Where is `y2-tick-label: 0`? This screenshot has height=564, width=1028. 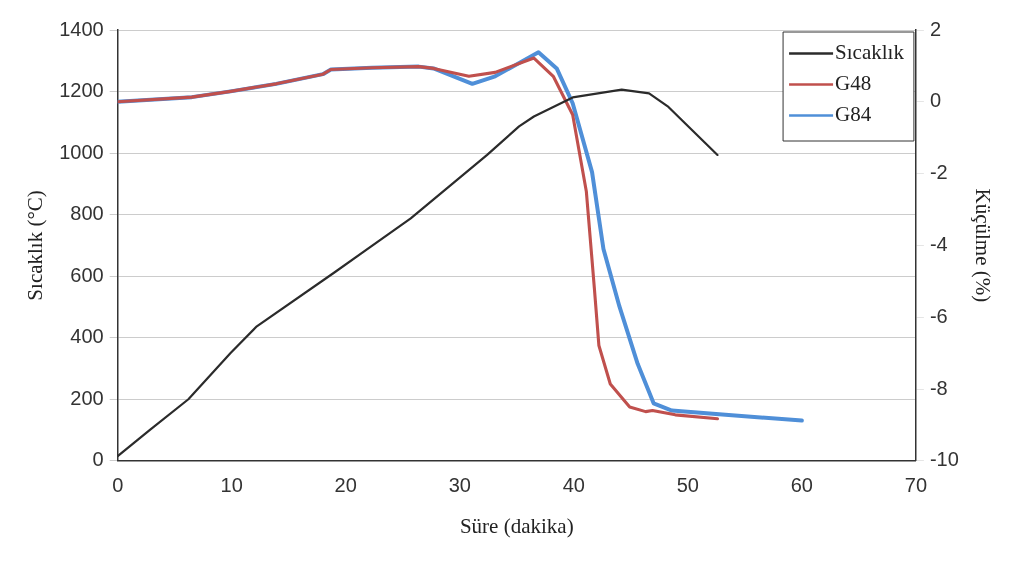
y2-tick-label: 0 is located at coordinates (935, 100).